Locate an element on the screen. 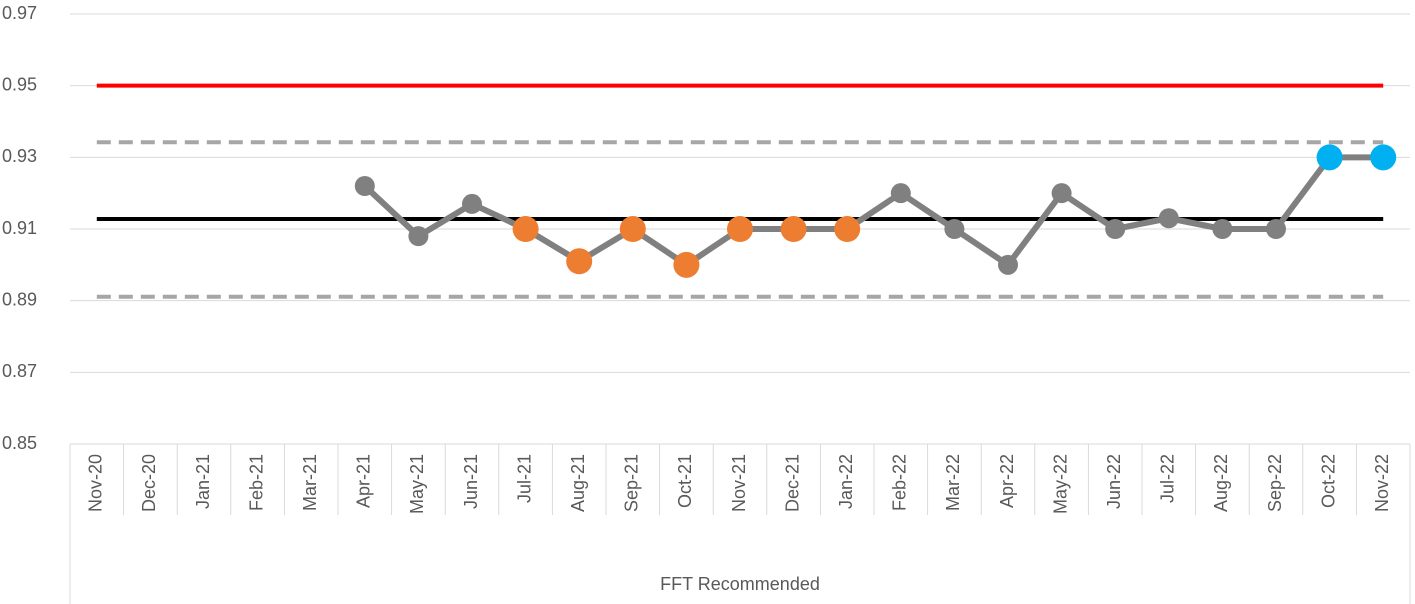 The height and width of the screenshot is (604, 1415). x-tick-label: Feb-22 is located at coordinates (900, 482).